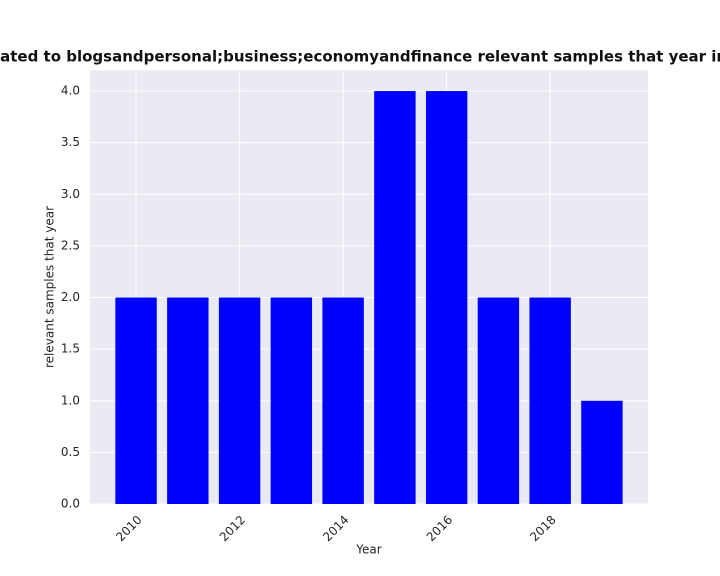 This screenshot has width=720, height=576. I want to click on y-tick-label: 0.0, so click(70, 504).